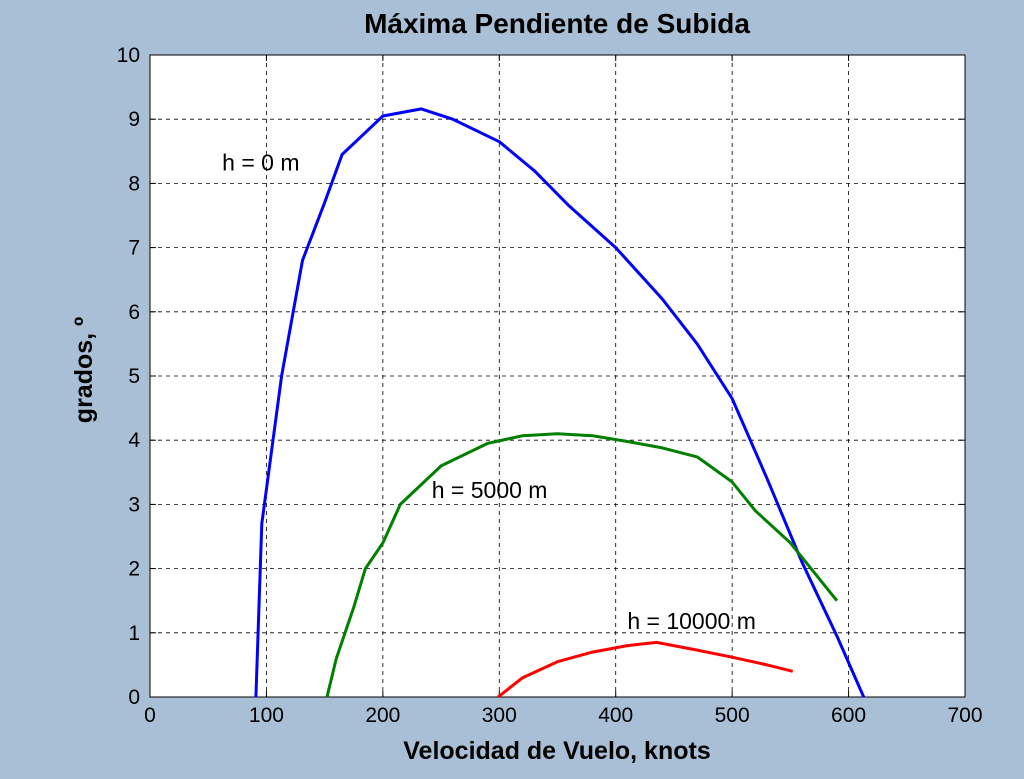 The image size is (1024, 779). Describe the element at coordinates (134, 312) in the screenshot. I see `y-tick-label: 6` at that location.